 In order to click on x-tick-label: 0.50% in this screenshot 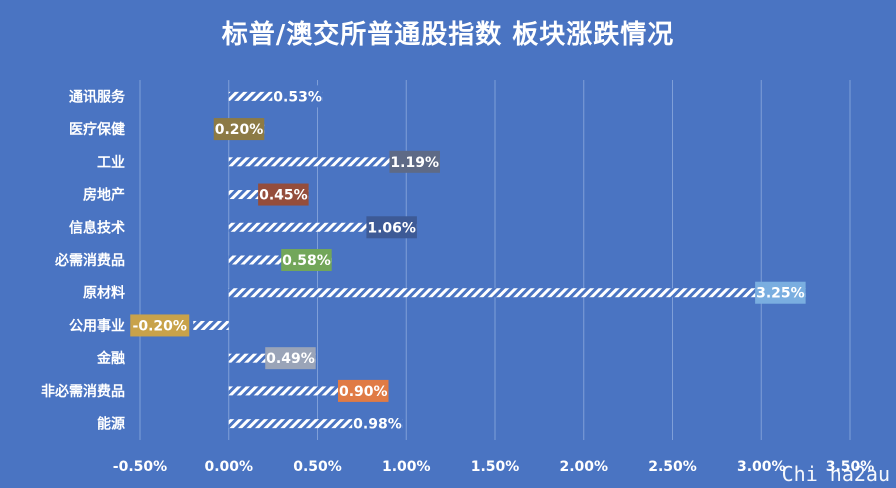, I will do `click(317, 467)`.